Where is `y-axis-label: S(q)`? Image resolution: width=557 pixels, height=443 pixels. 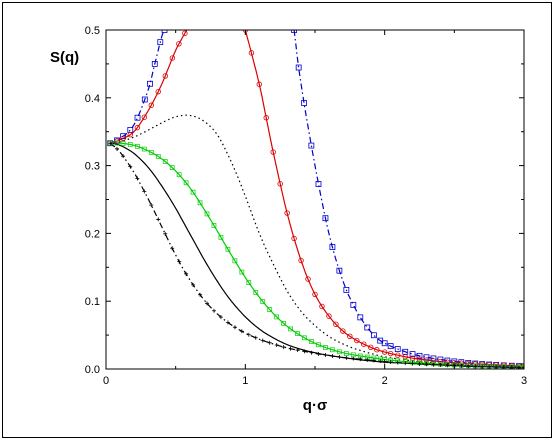 y-axis-label: S(q) is located at coordinates (64, 57).